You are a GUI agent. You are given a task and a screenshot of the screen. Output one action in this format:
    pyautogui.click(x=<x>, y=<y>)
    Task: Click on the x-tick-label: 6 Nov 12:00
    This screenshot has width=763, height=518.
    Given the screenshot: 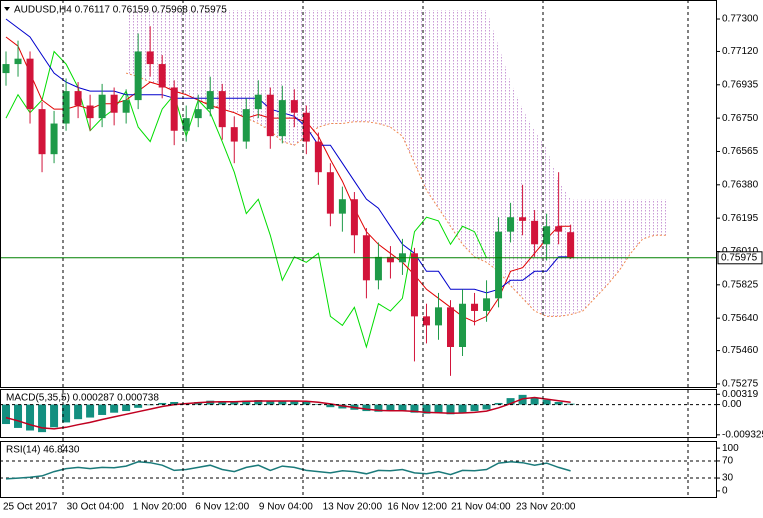 What is the action you would take?
    pyautogui.click(x=222, y=507)
    